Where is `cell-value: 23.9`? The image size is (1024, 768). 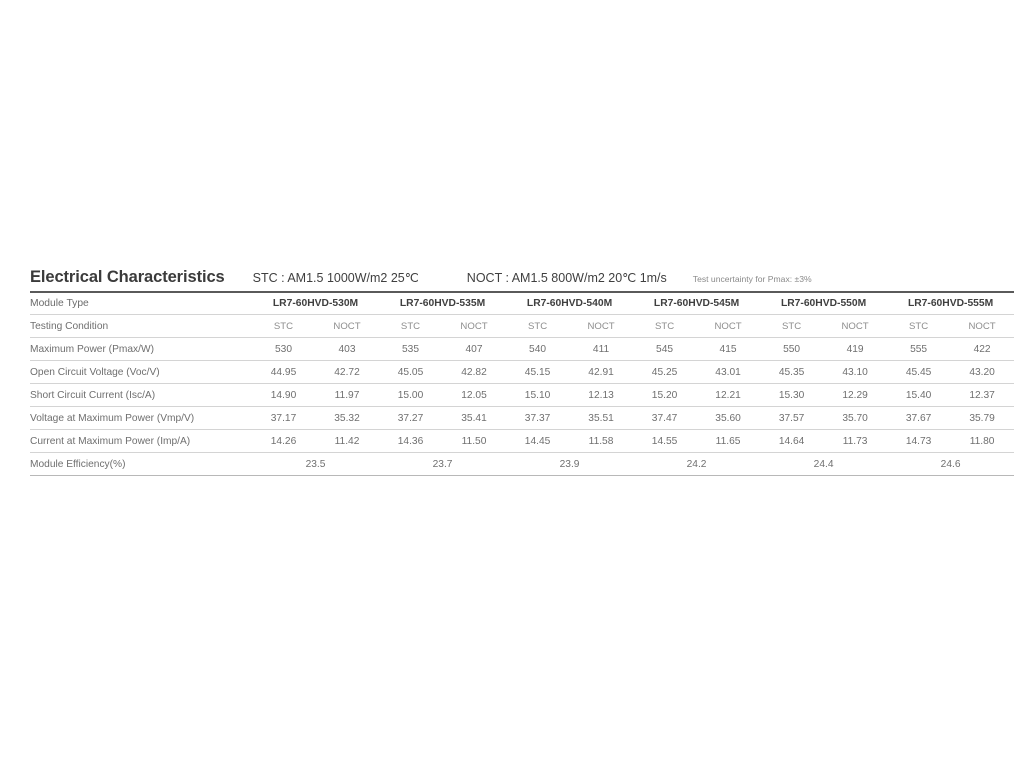
cell-value: 23.9 is located at coordinates (570, 464).